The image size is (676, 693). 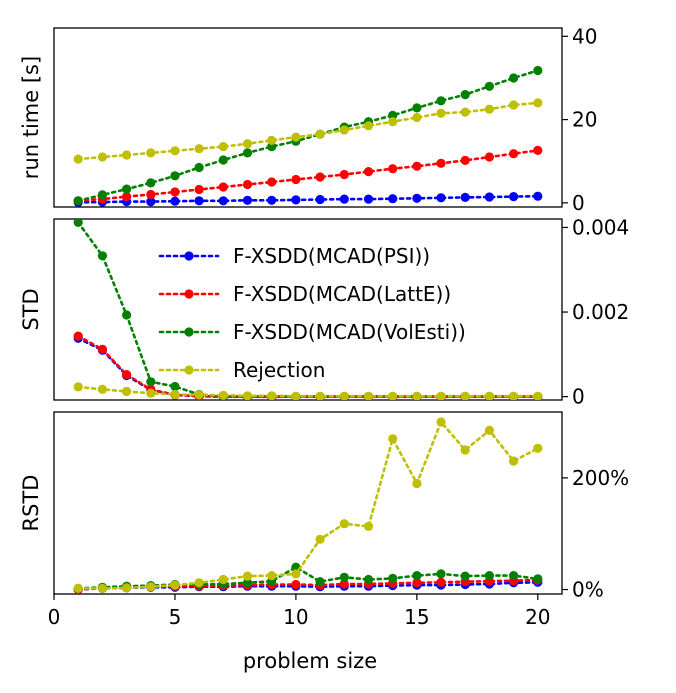 What do you see at coordinates (304, 294) in the screenshot?
I see `legend-entry: F-XSDD(MCAD(LattE))` at bounding box center [304, 294].